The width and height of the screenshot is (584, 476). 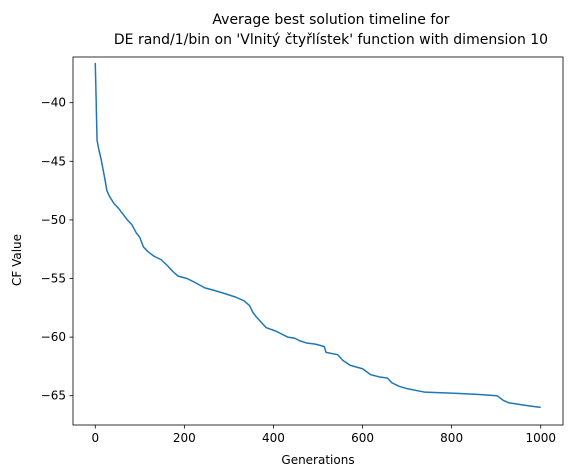 What do you see at coordinates (57, 249) in the screenshot?
I see `y-axis-ticks: −40 −45 −50 −55 −60 −65` at bounding box center [57, 249].